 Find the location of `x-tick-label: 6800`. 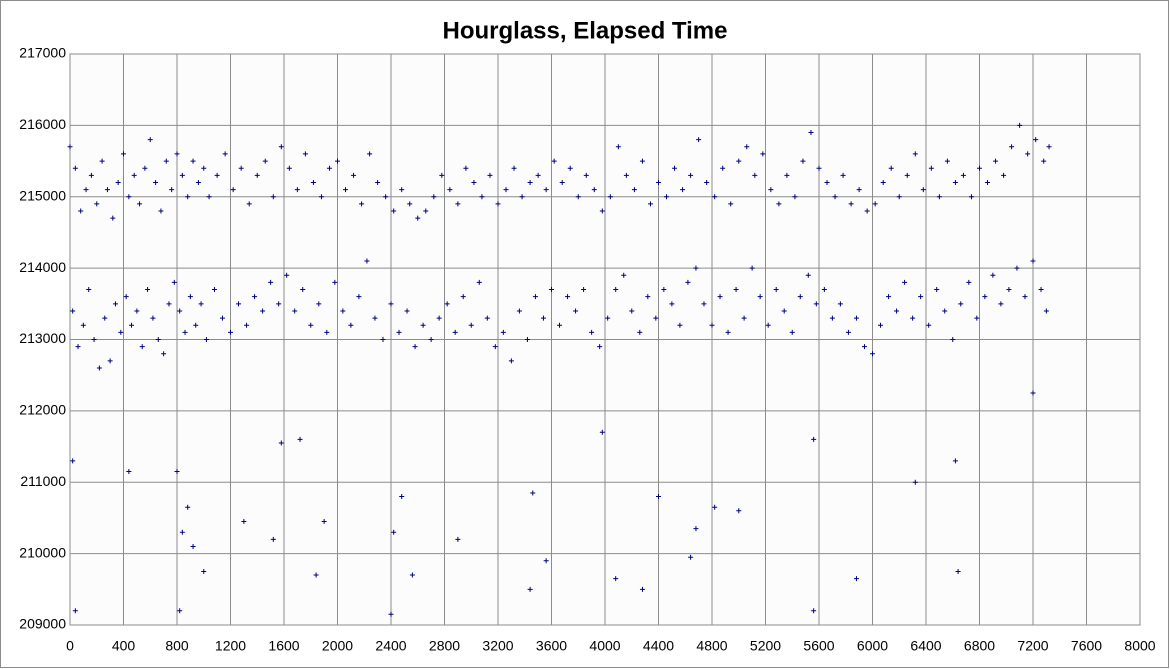

x-tick-label: 6800 is located at coordinates (979, 646).